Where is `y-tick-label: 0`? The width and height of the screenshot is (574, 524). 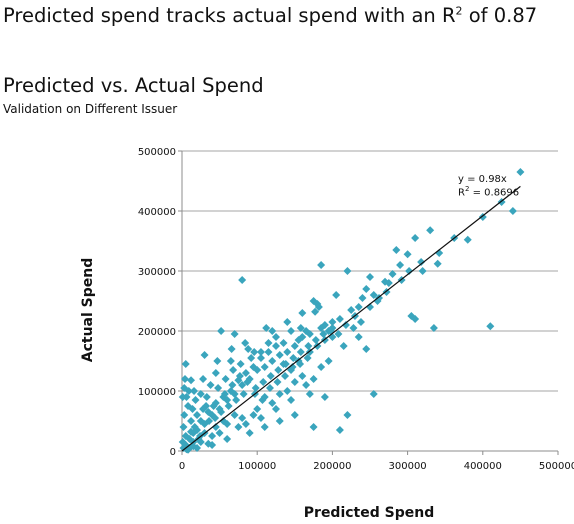
y-tick-label: 0 is located at coordinates (173, 452).